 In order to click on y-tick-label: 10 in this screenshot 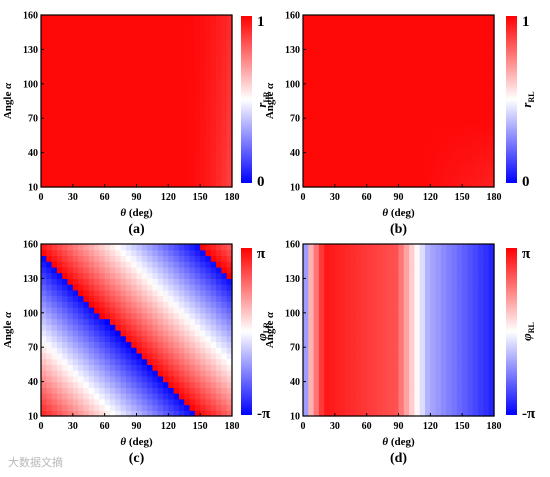, I will do `click(33, 417)`.